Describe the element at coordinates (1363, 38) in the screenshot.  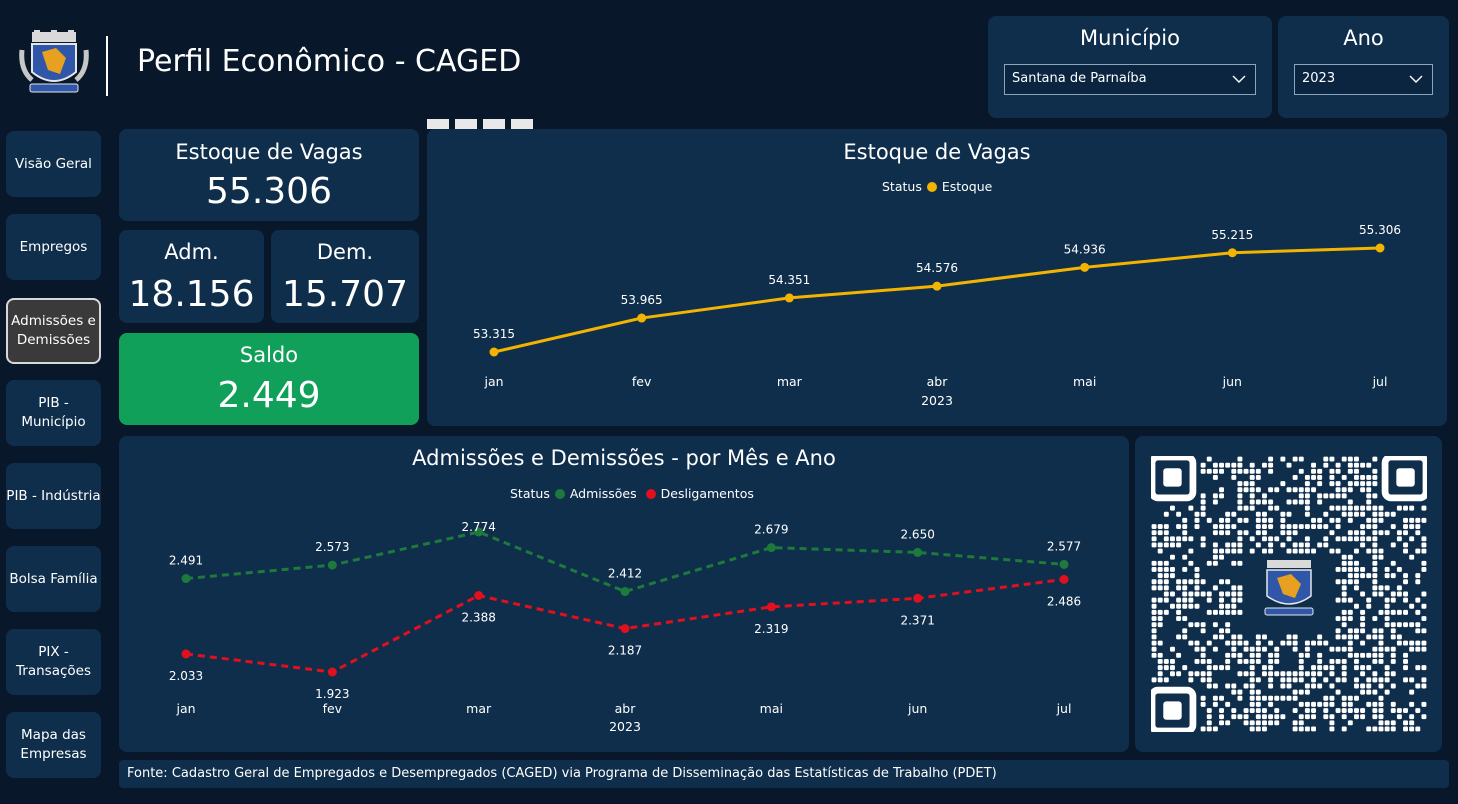
I see `ano-label: Ano` at that location.